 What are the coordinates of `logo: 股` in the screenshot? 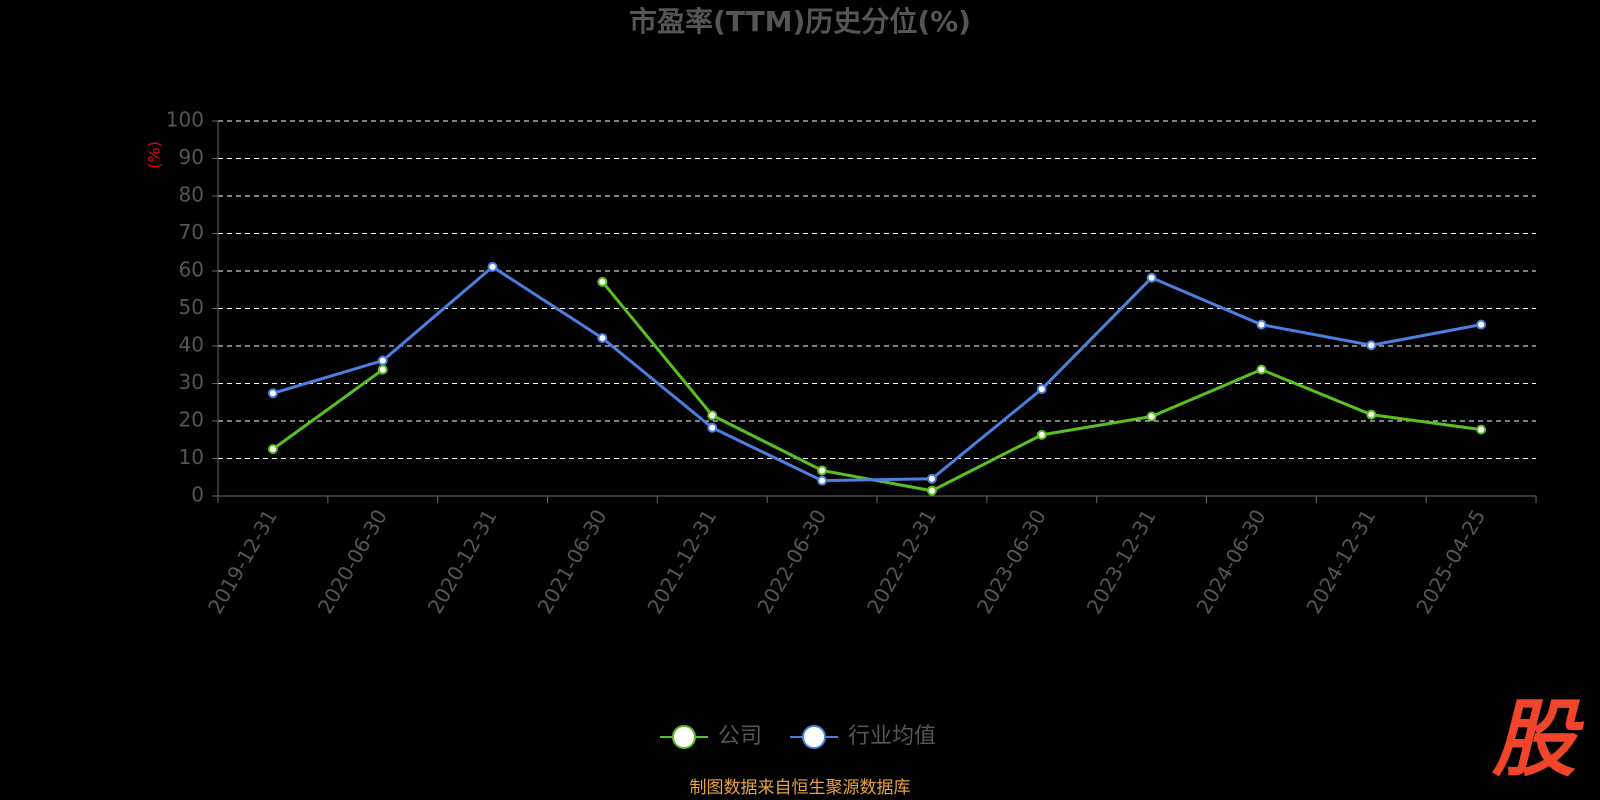 It's located at (1538, 739).